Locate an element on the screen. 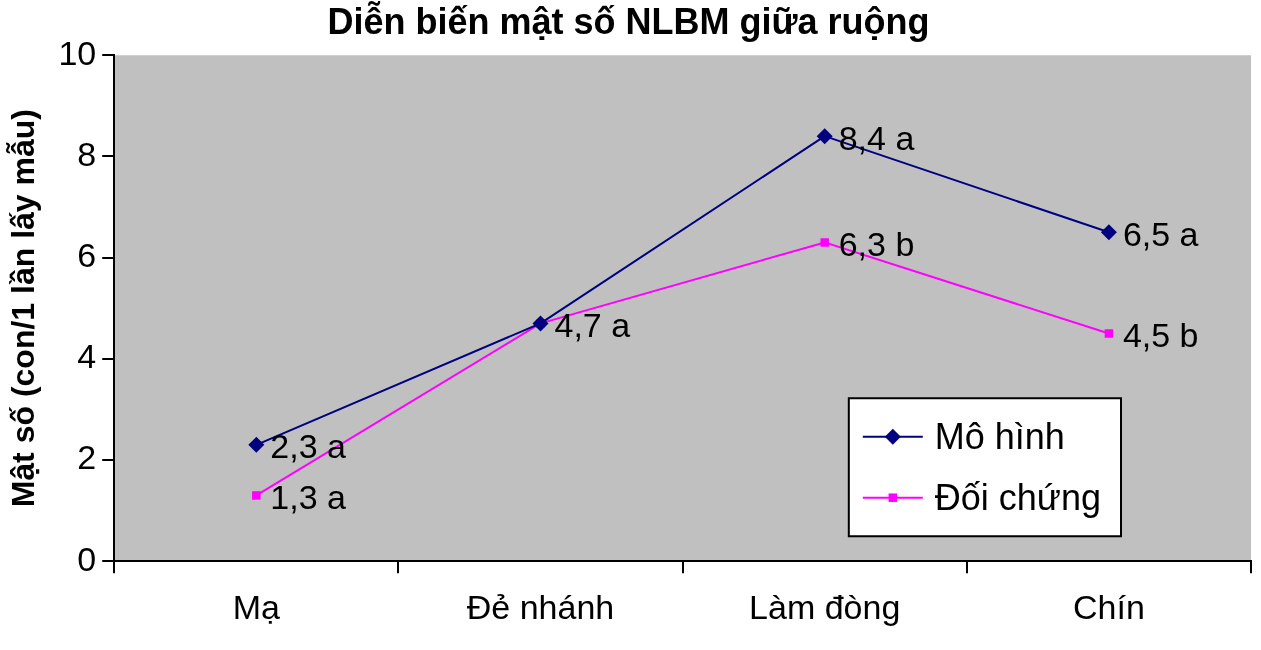 The height and width of the screenshot is (650, 1261). data-label: 8,4 a is located at coordinates (876, 137).